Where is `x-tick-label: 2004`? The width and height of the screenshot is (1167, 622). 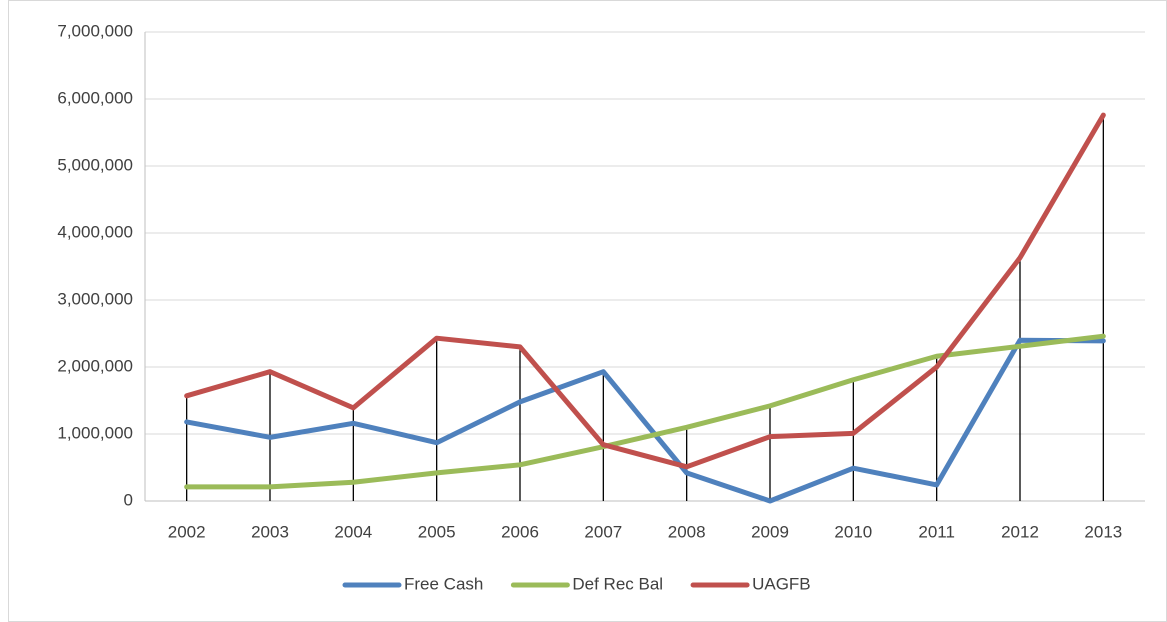
x-tick-label: 2004 is located at coordinates (353, 531).